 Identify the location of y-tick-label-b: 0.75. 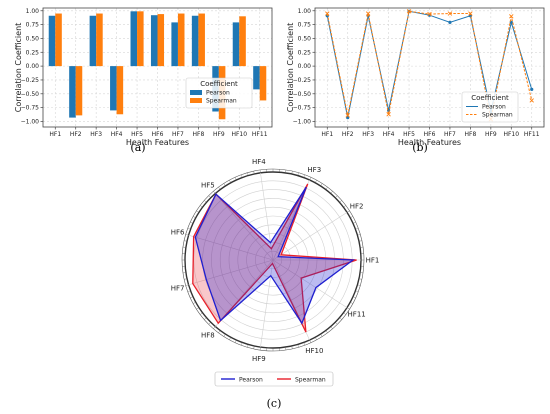
(305, 25).